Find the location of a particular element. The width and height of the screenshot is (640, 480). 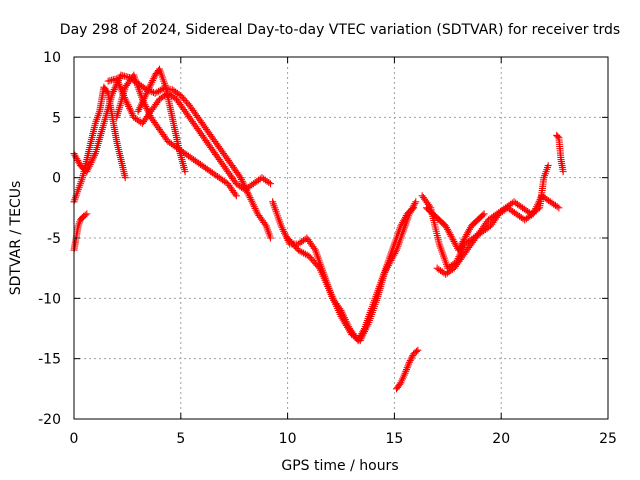

y-tick-label: 10 is located at coordinates (52, 58).